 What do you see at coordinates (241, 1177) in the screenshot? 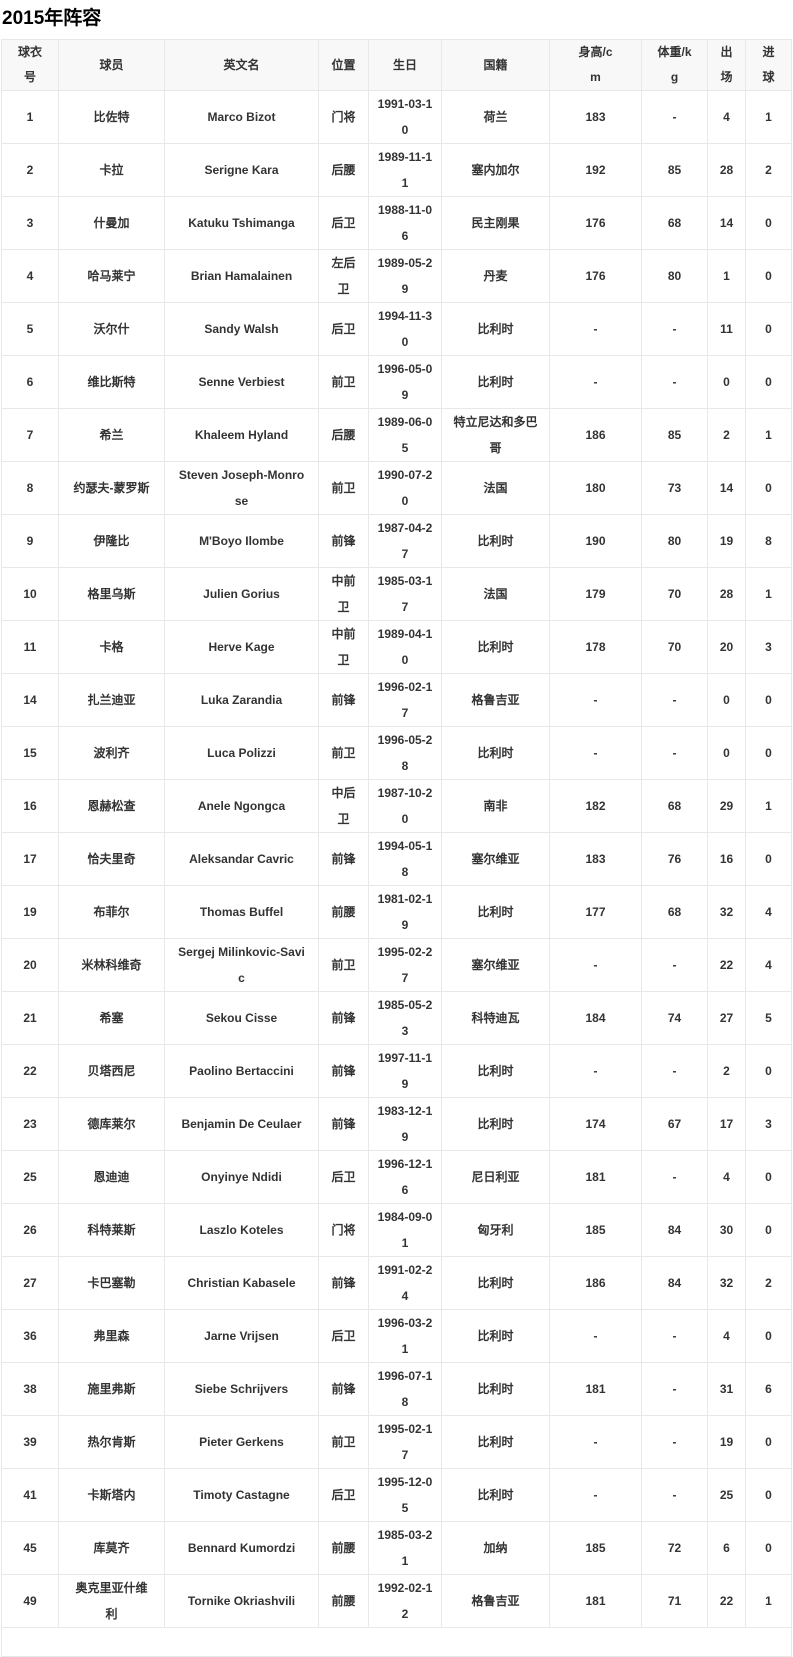
I see `cell-value: Onyinye Ndidi` at bounding box center [241, 1177].